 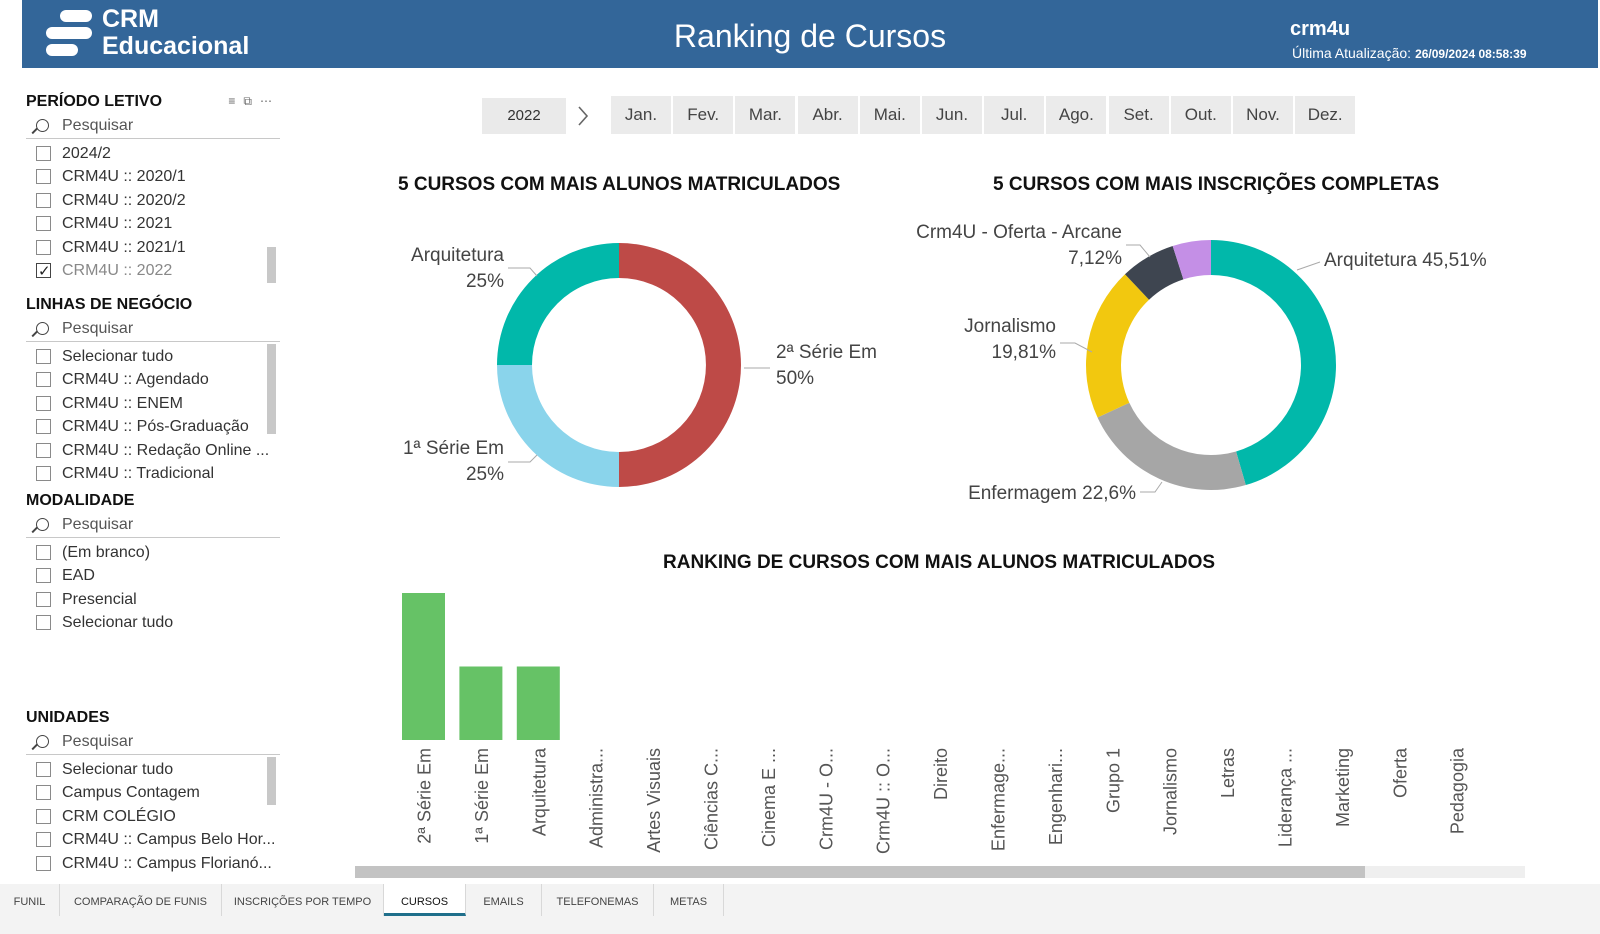 What do you see at coordinates (539, 791) in the screenshot?
I see `bar-category-label: Arquitetura` at bounding box center [539, 791].